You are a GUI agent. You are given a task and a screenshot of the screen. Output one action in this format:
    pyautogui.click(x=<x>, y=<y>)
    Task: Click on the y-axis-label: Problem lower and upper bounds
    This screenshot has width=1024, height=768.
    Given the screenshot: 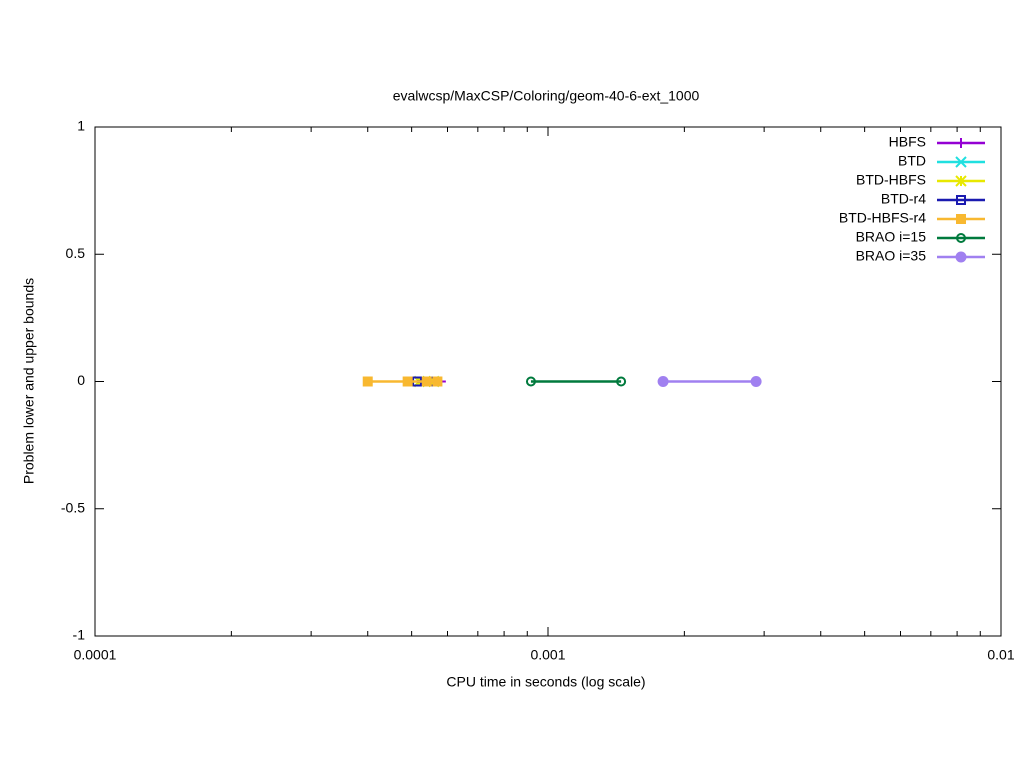 What is the action you would take?
    pyautogui.click(x=29, y=381)
    